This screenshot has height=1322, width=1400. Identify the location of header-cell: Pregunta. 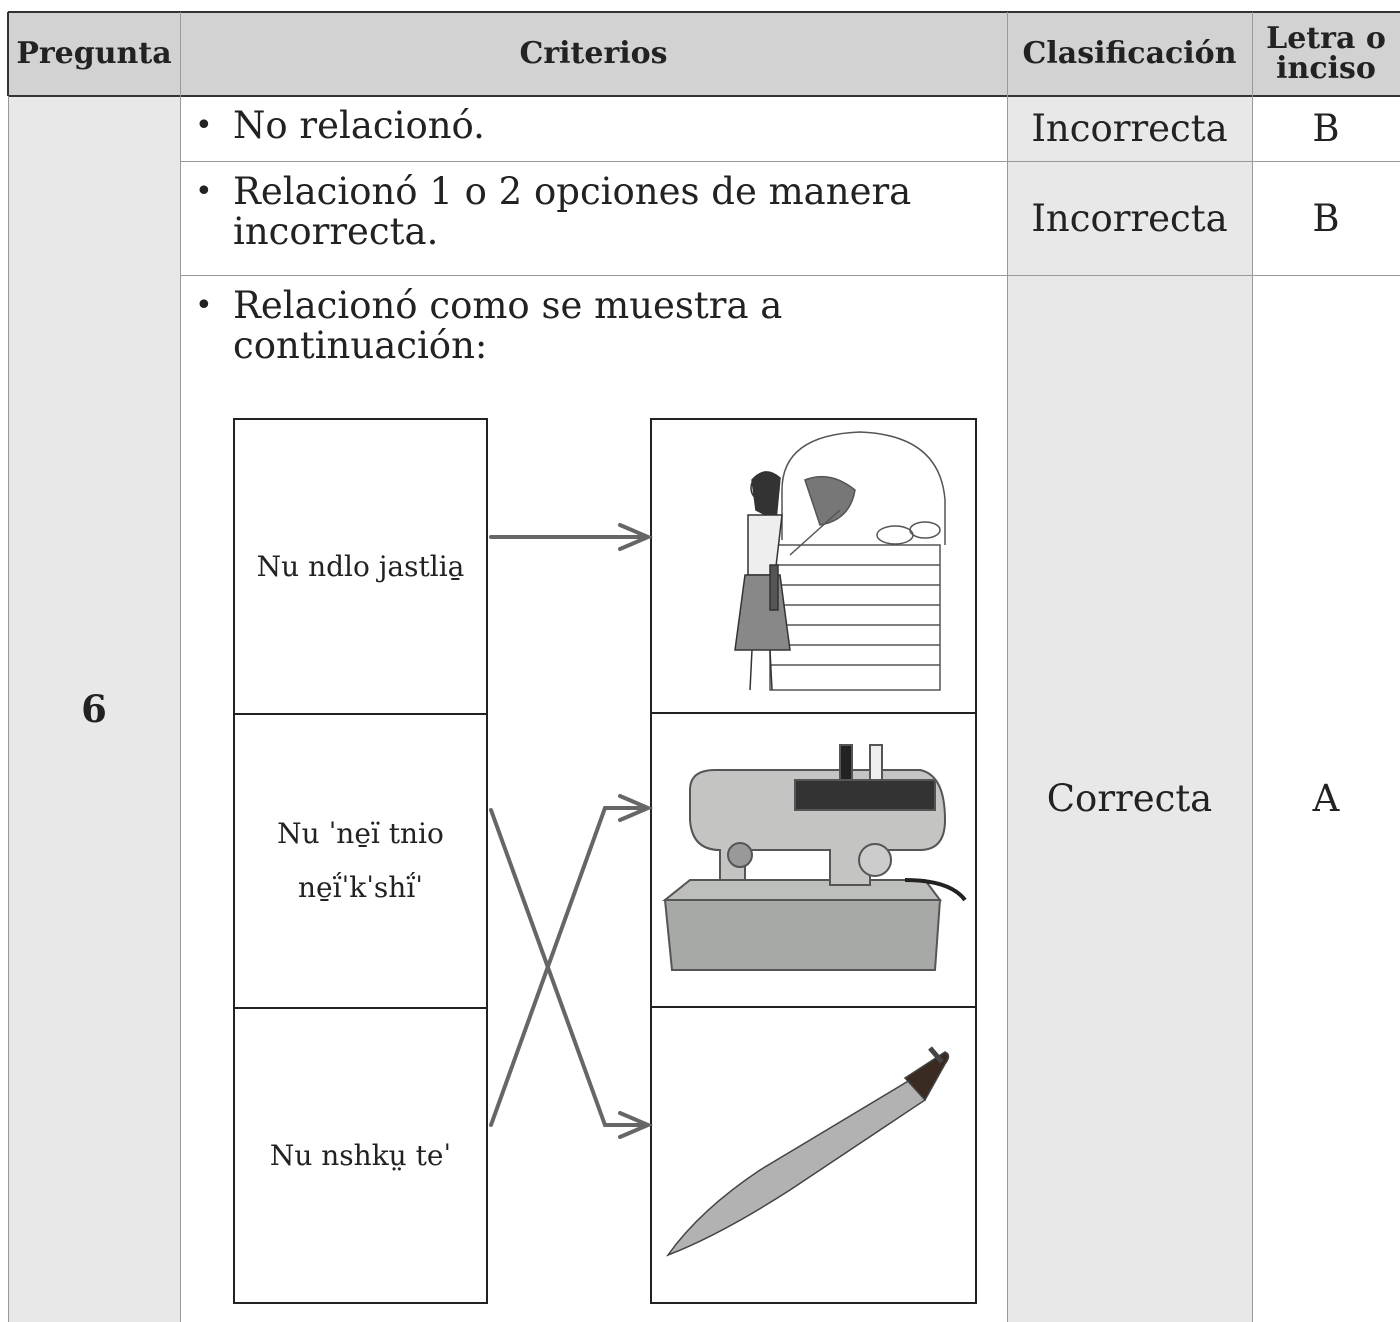
(94, 54).